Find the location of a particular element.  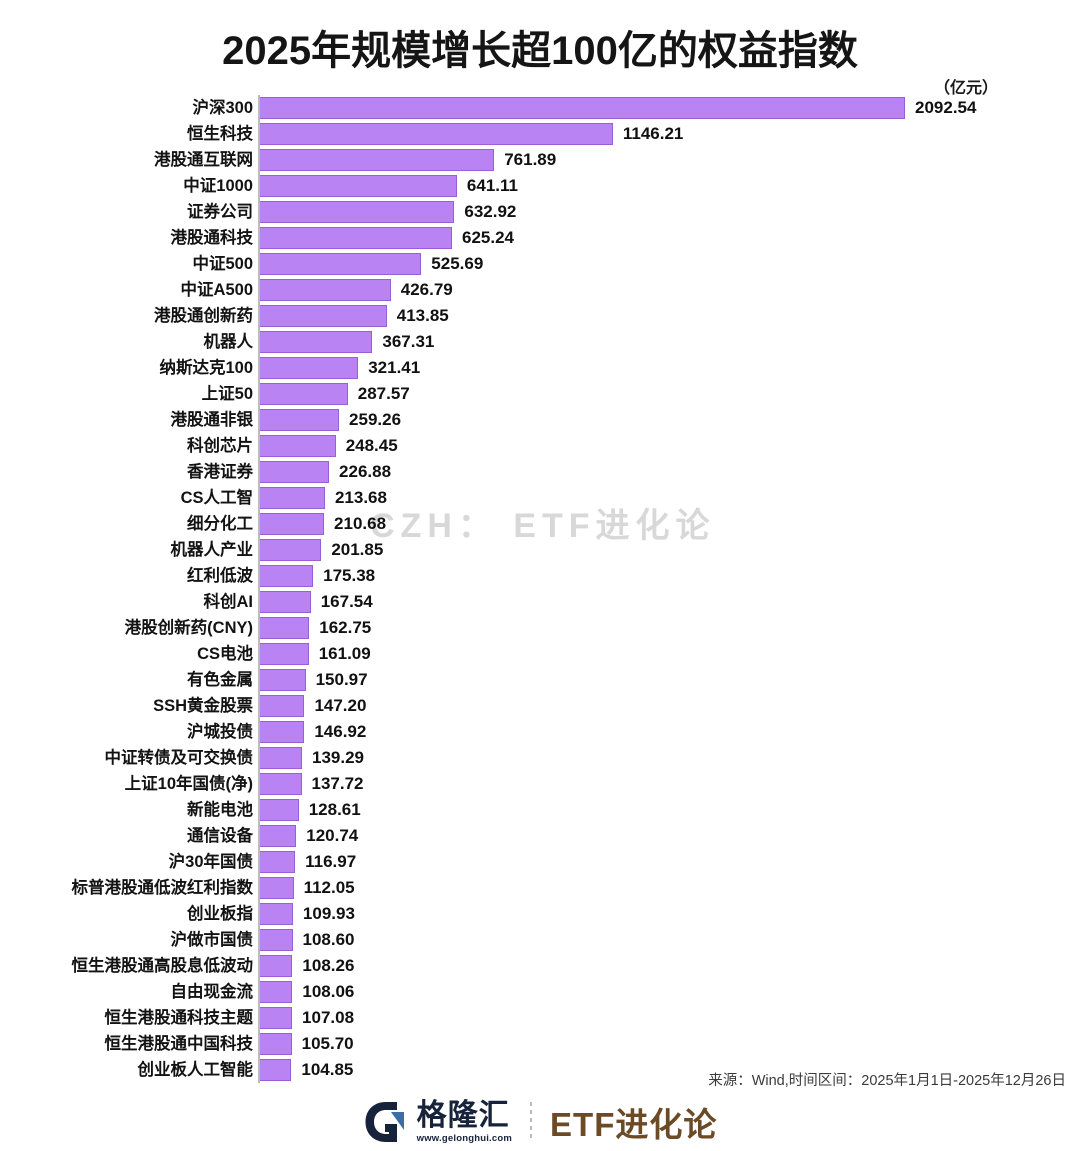

bar-row: 港股通科技 625.24 is located at coordinates (540, 238).